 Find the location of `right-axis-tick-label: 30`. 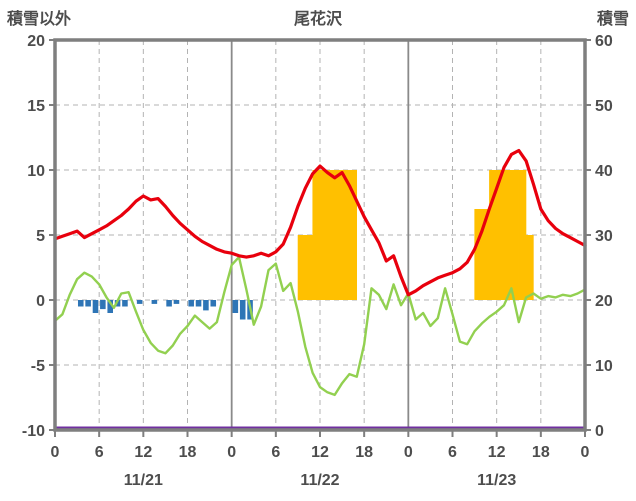

right-axis-tick-label: 30 is located at coordinates (604, 236).